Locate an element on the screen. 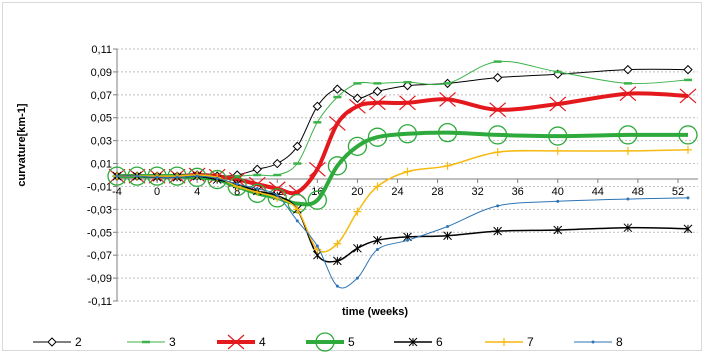 Image resolution: width=706 pixels, height=357 pixels. x-tick-label: 0 is located at coordinates (157, 192).